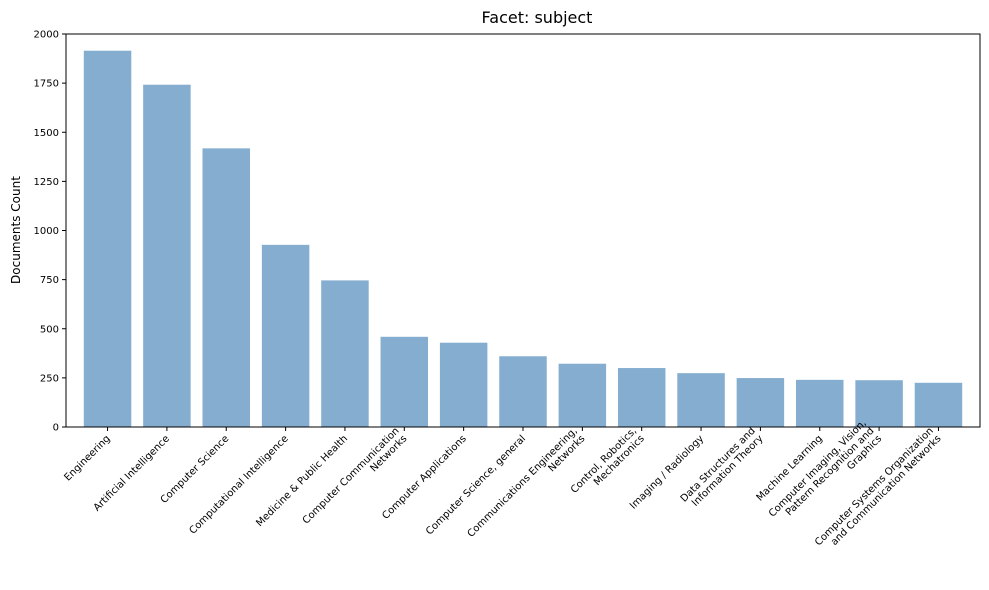 This screenshot has height=590, width=989. I want to click on y-tick-label: 1750, so click(46, 84).